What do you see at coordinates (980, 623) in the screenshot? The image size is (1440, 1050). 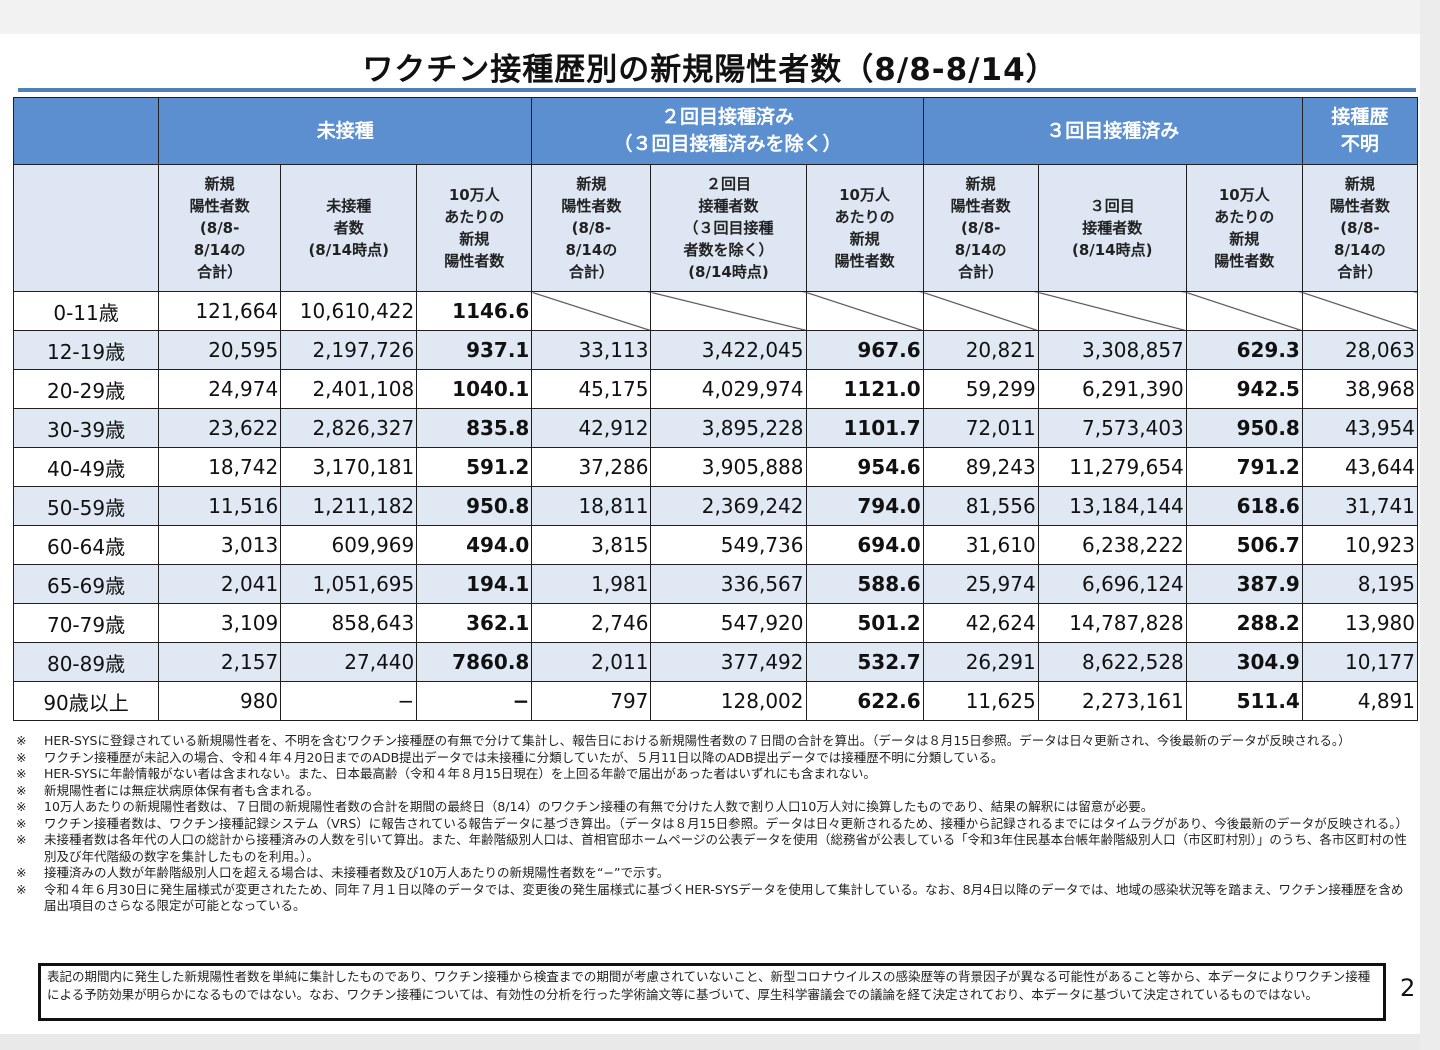 I see `value-cell: 42,624` at bounding box center [980, 623].